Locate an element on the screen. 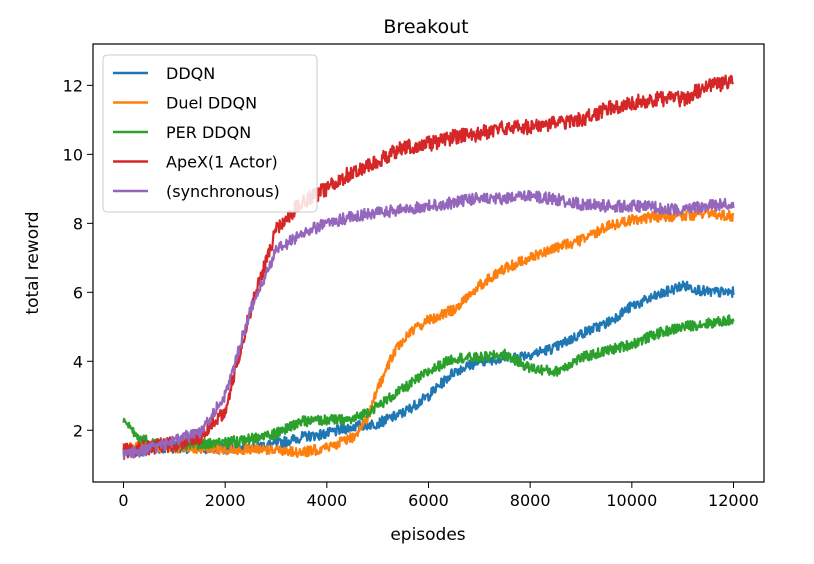 This screenshot has width=814, height=564. legend-label: (synchronous) is located at coordinates (223, 191).